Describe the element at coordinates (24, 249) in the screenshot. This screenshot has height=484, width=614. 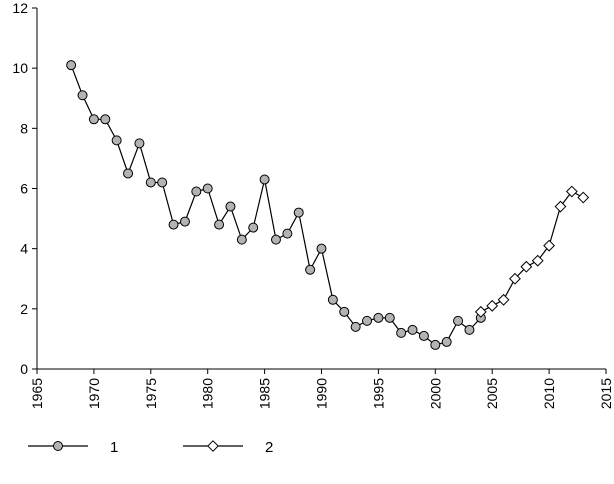
I see `y-tick-label: 4` at that location.